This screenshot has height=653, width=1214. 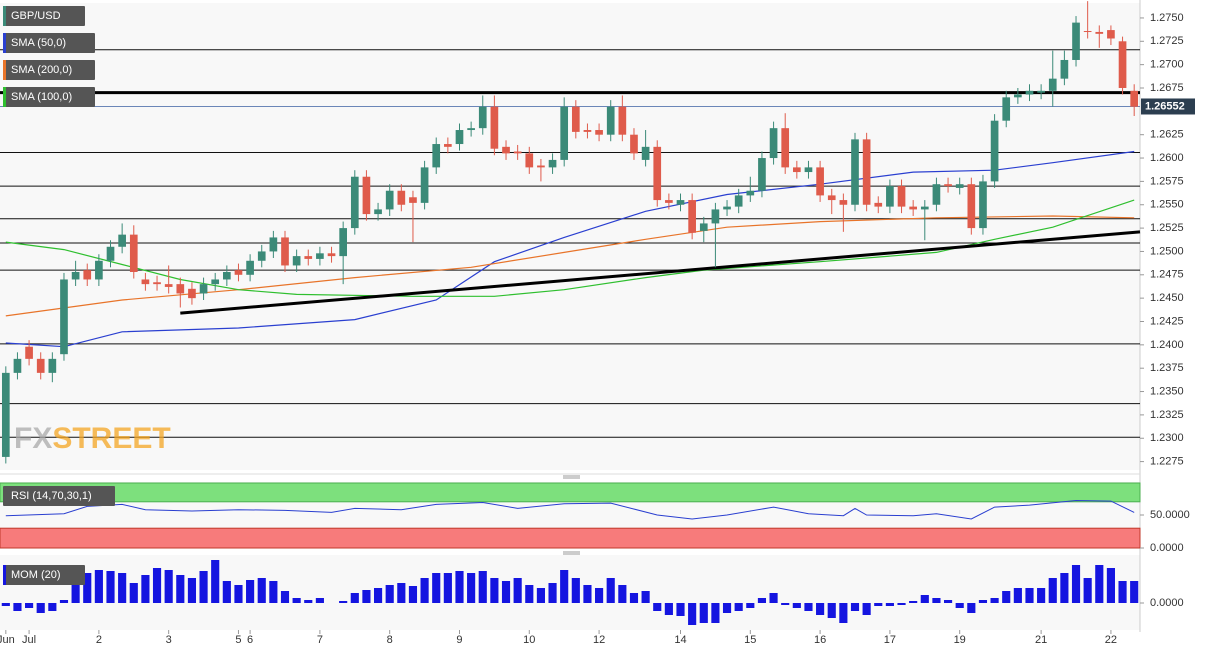 What do you see at coordinates (36, 16) in the screenshot?
I see `legend-label: GBP/USD` at bounding box center [36, 16].